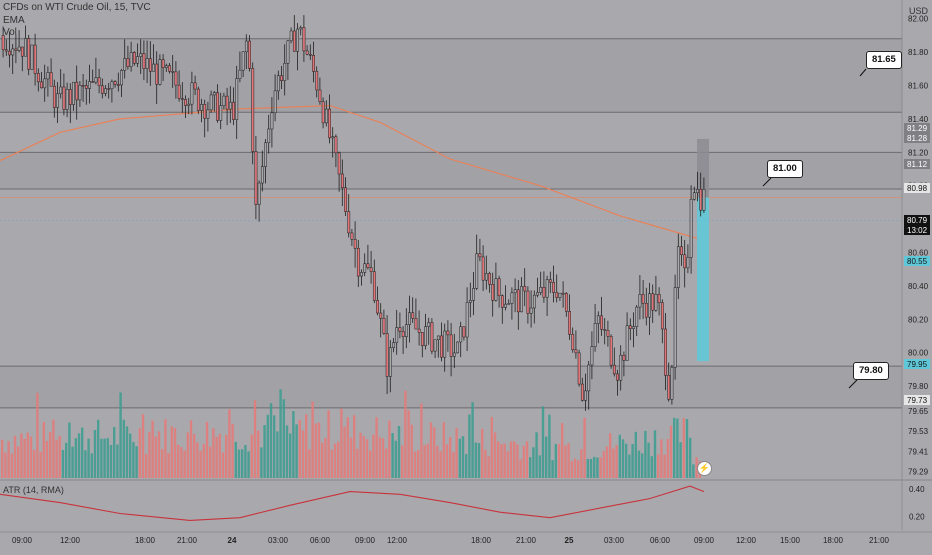  I want to click on vol-legend: Vol, so click(10, 32).